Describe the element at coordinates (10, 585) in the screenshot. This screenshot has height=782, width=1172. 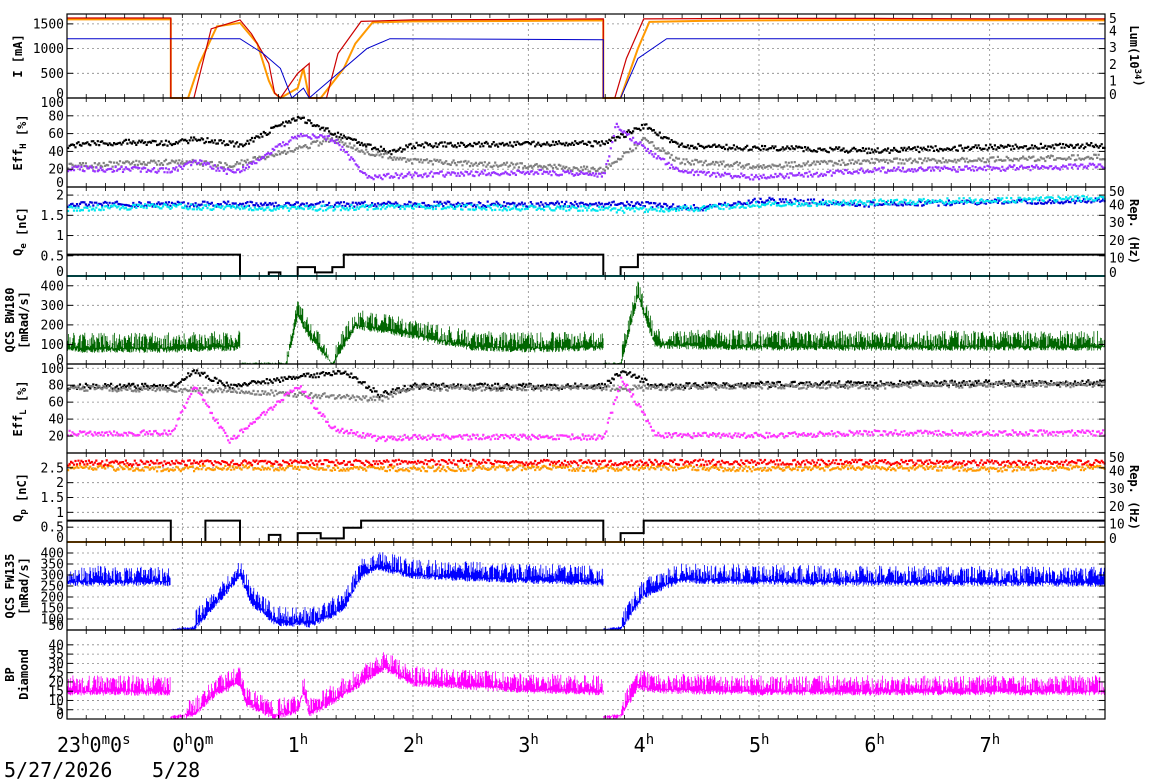
I see `y-axis-label: QCS FW135` at that location.